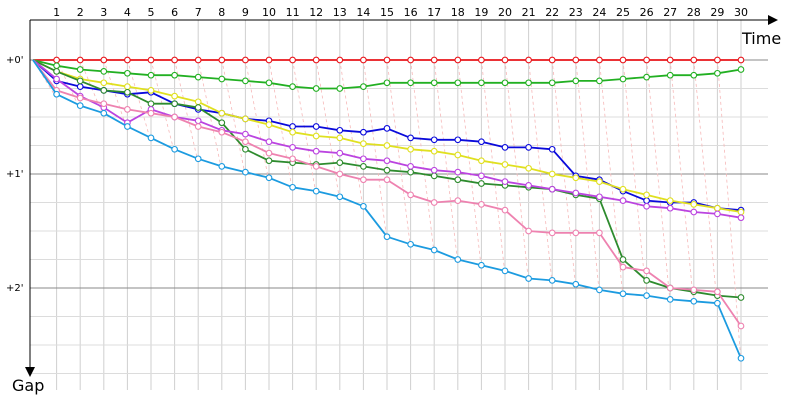  Describe the element at coordinates (363, 12) in the screenshot. I see `x-tick-label: 14` at that location.